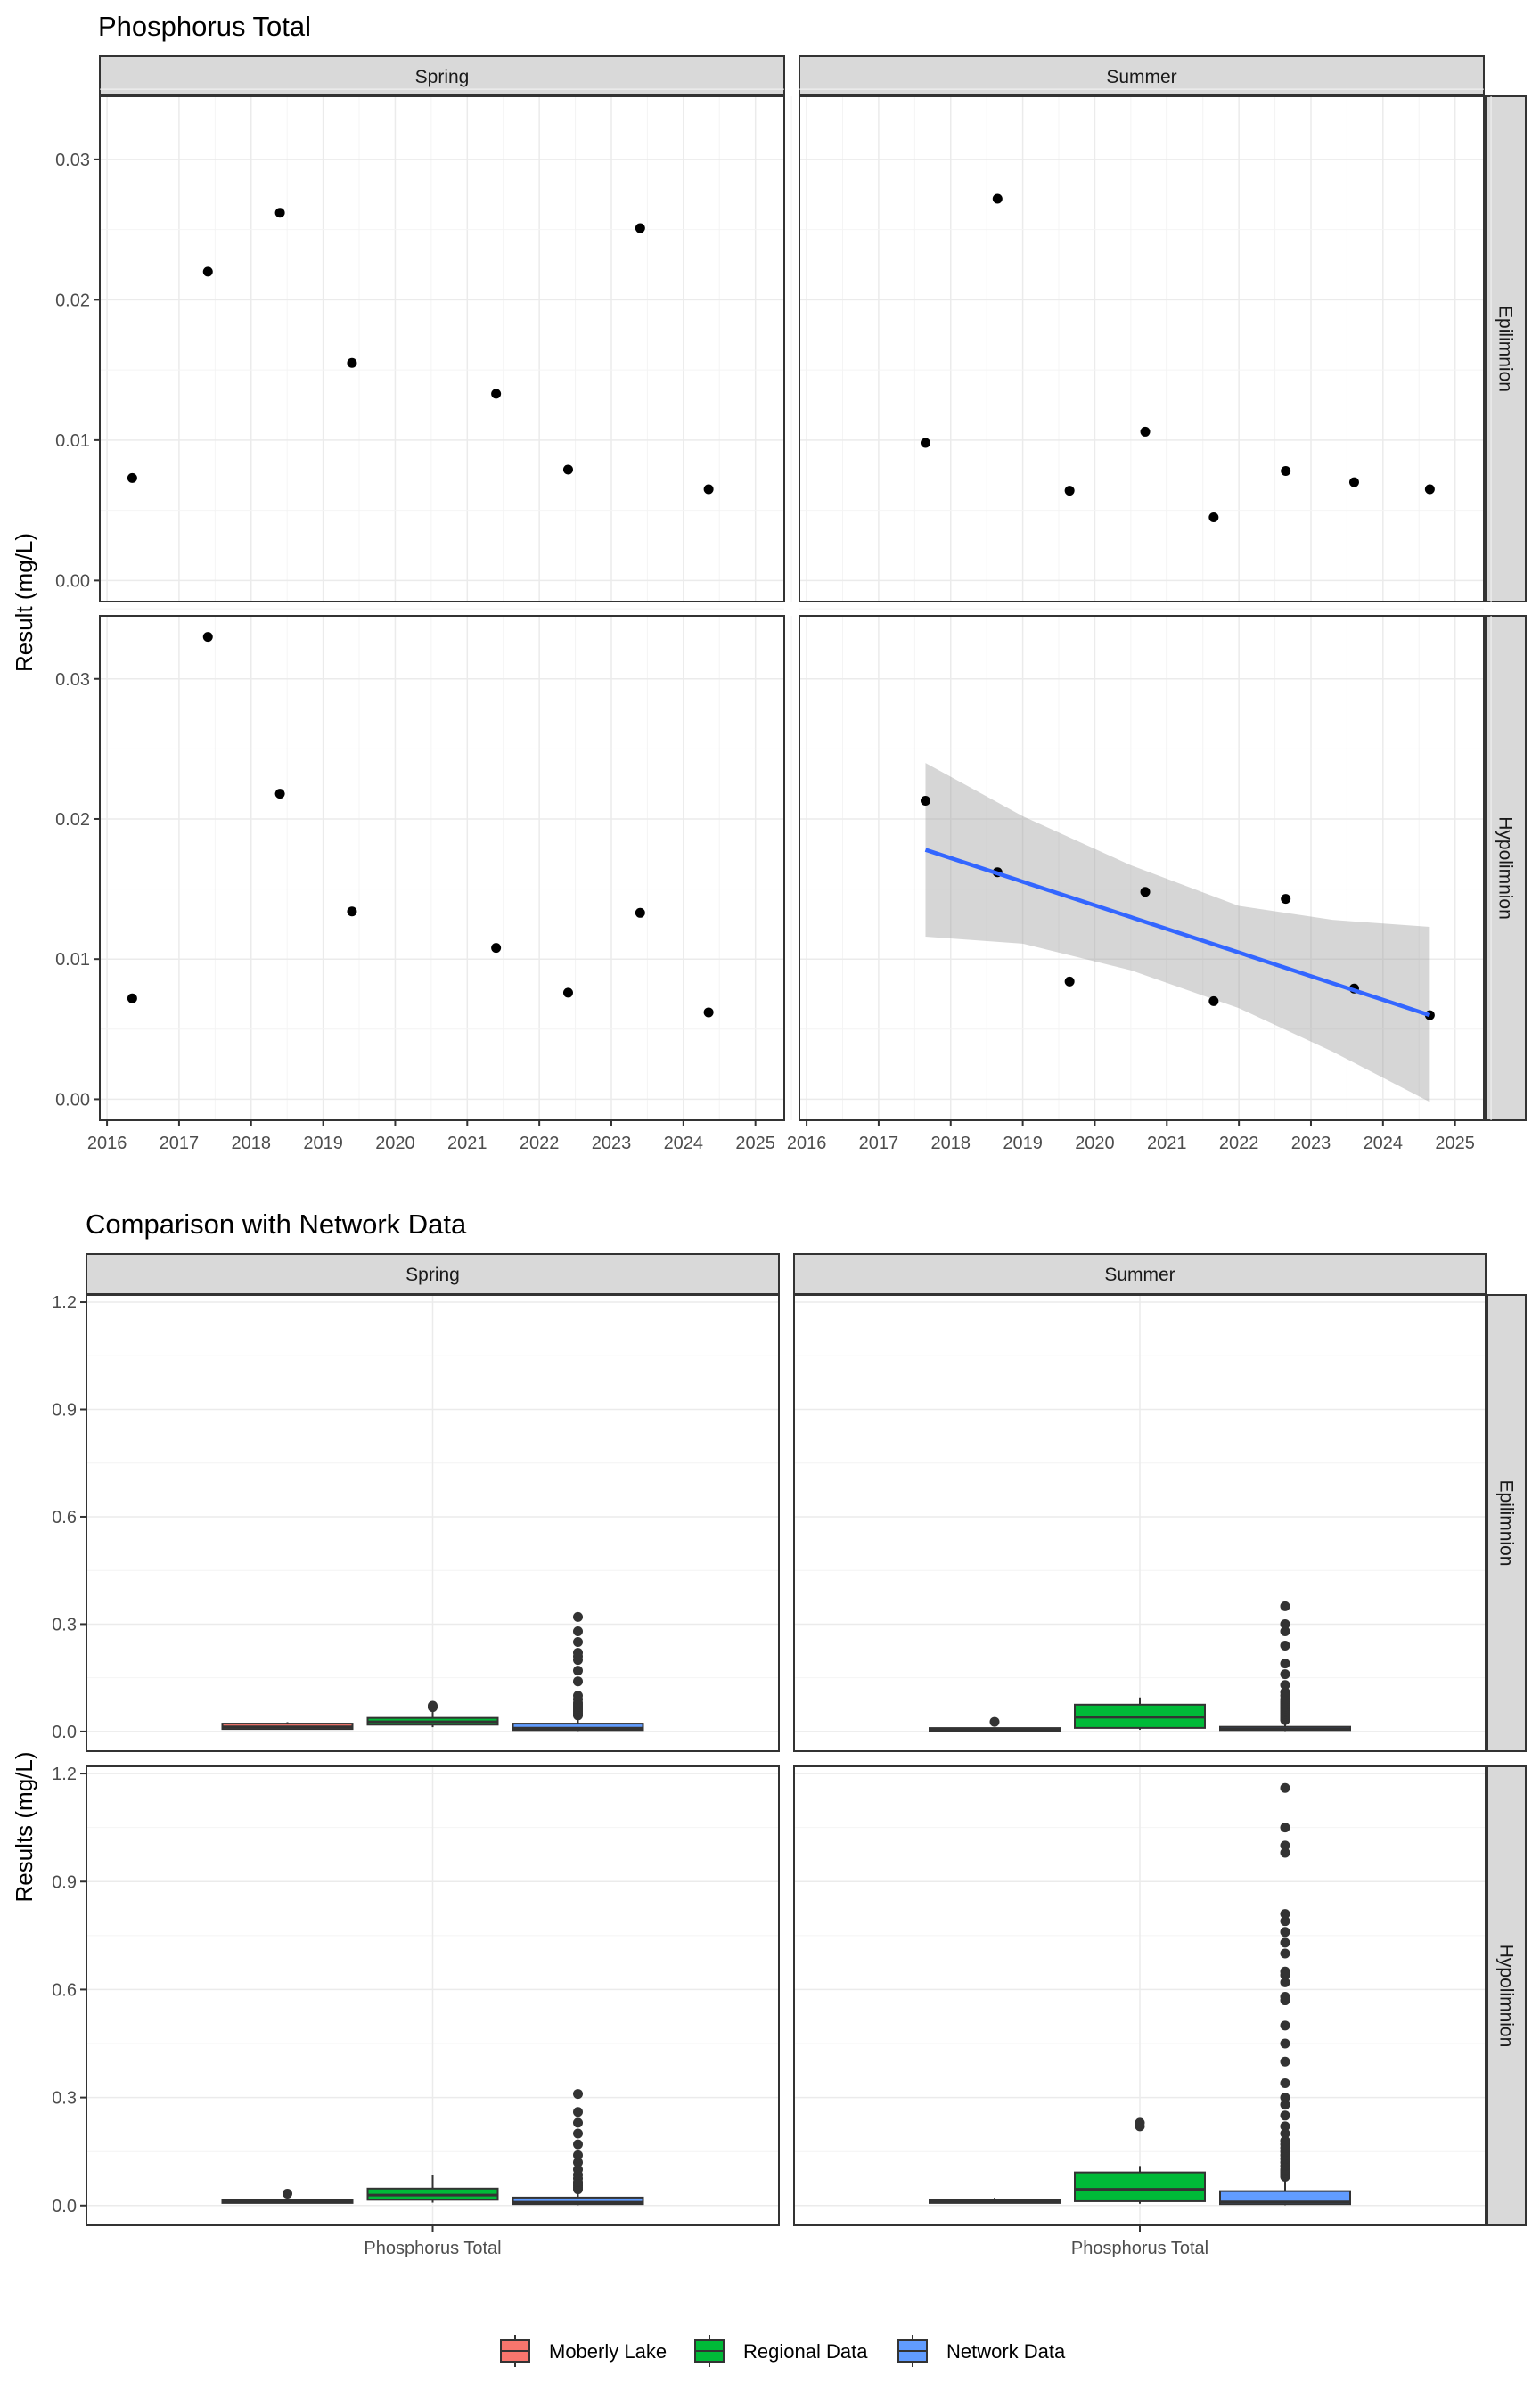  What do you see at coordinates (423, 345) in the screenshot?
I see `panel-spring-epilimnion: 0.00 0.01 0.02 0.03` at bounding box center [423, 345].